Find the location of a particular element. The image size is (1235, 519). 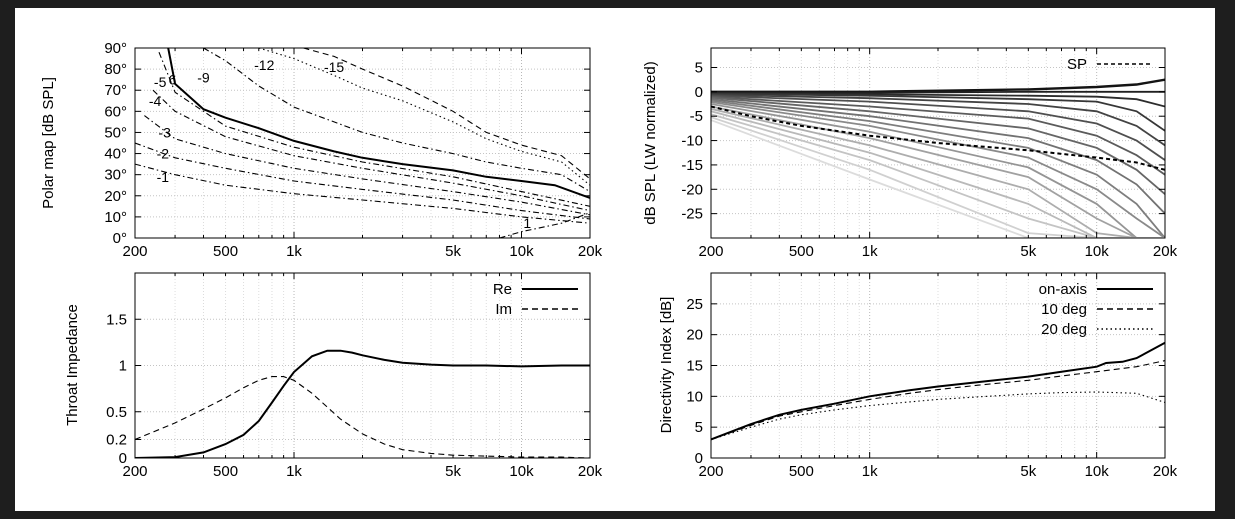

legend-label: Im is located at coordinates (503, 309).